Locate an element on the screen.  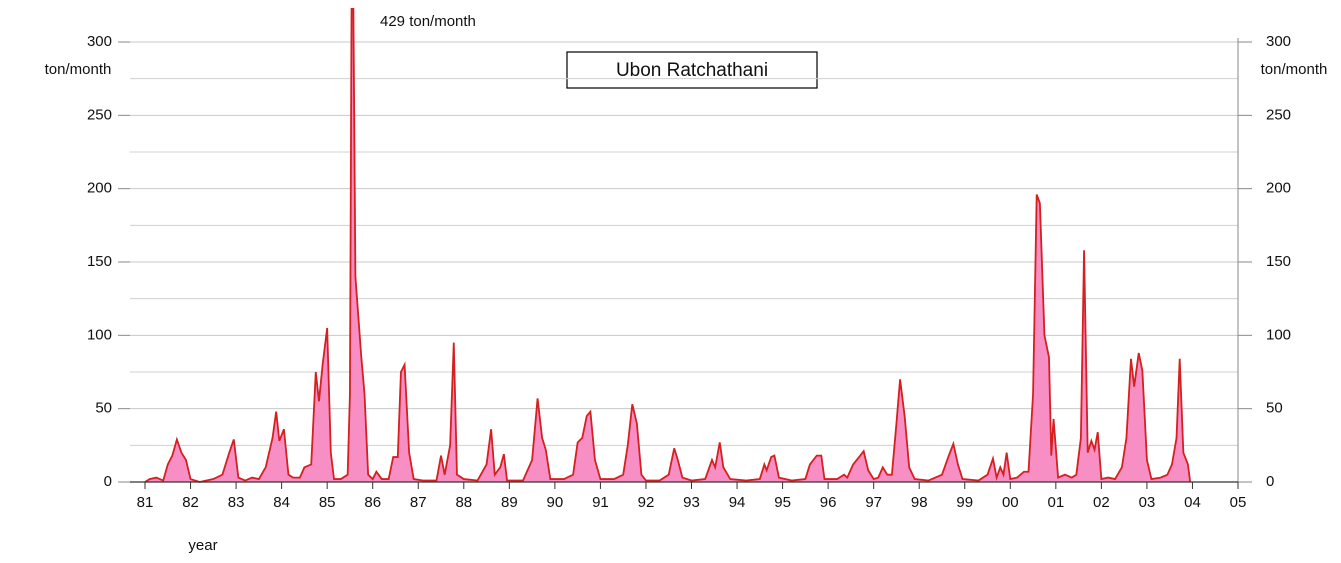
x-tick-label: 96 is located at coordinates (828, 502).